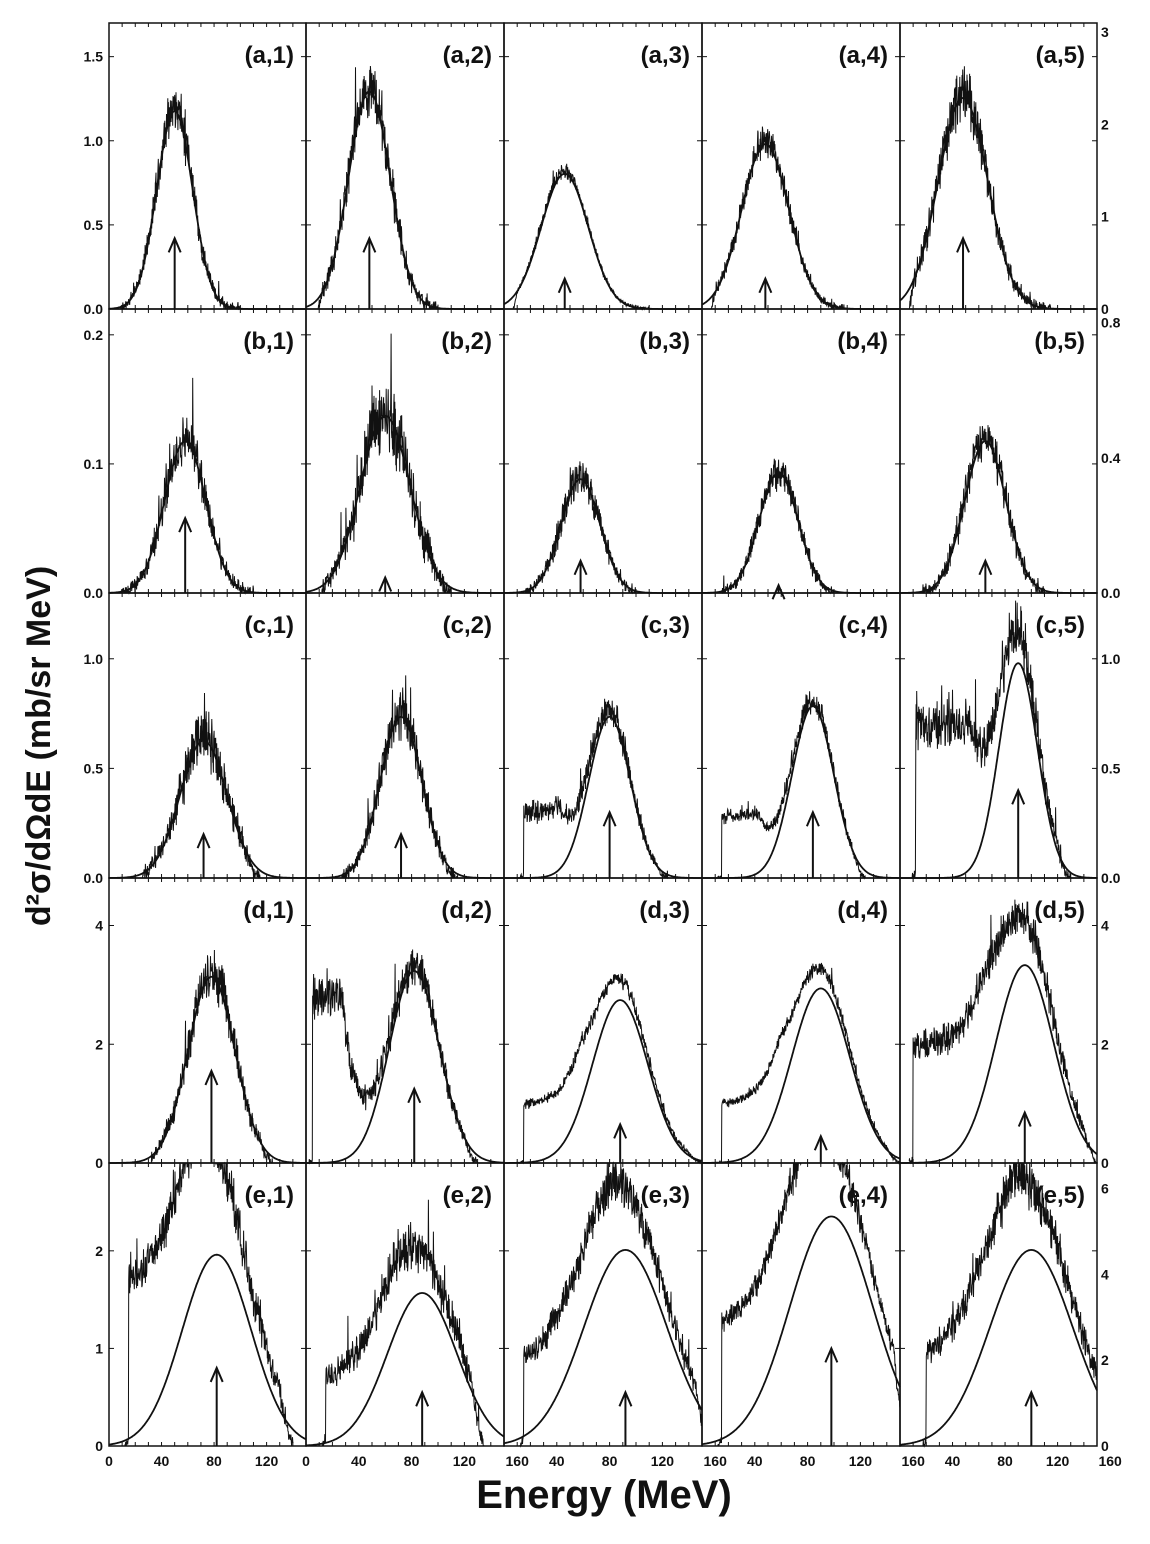 Image resolution: width=1150 pixels, height=1544 pixels. Describe the element at coordinates (1105, 32) in the screenshot. I see `right-y-tick-label: 3` at that location.